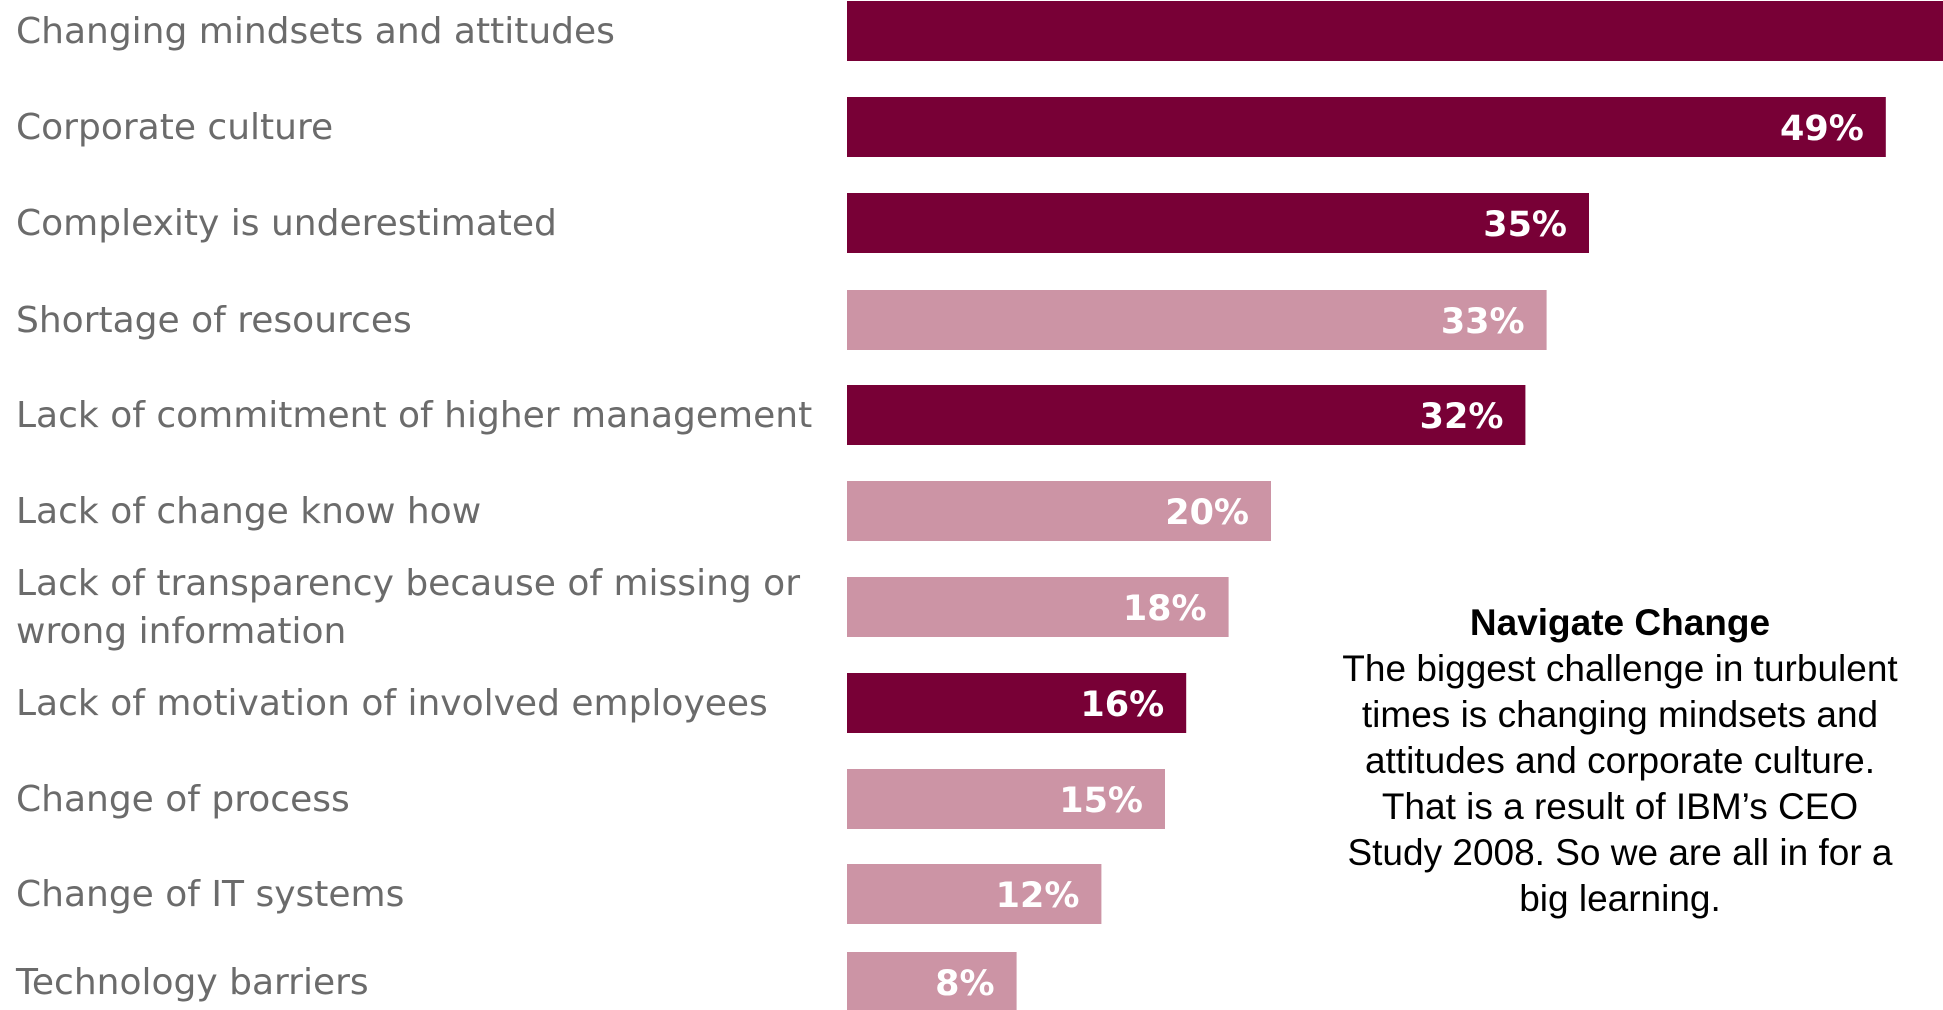  I want to click on bar-value-label-6: 20%, so click(1207, 513).